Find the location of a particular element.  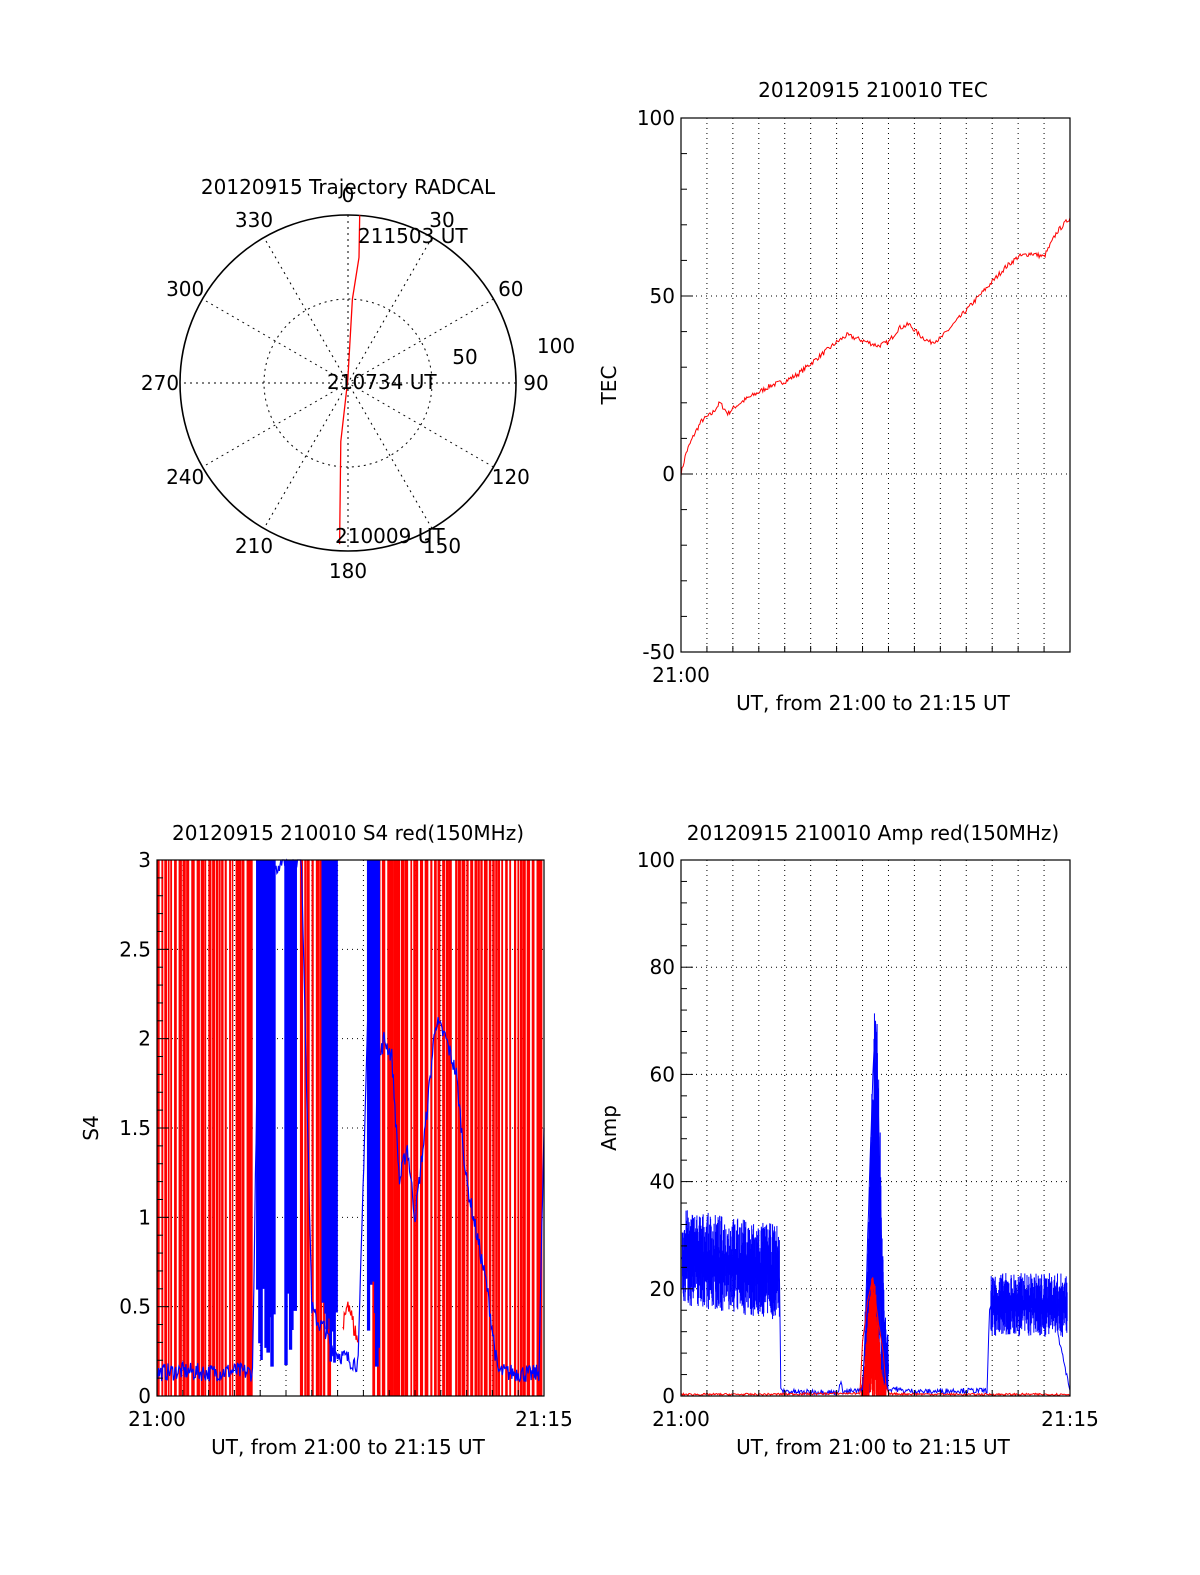

tec-plot-frame is located at coordinates (875, 385).